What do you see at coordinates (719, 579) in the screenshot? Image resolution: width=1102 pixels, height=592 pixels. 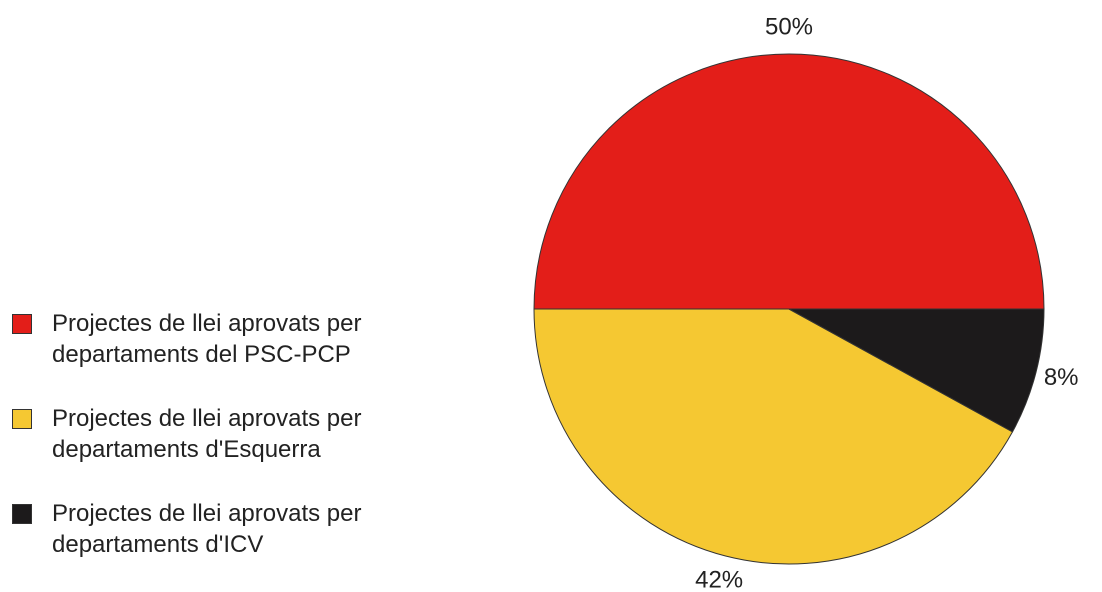 I see `value-label: 42%` at bounding box center [719, 579].